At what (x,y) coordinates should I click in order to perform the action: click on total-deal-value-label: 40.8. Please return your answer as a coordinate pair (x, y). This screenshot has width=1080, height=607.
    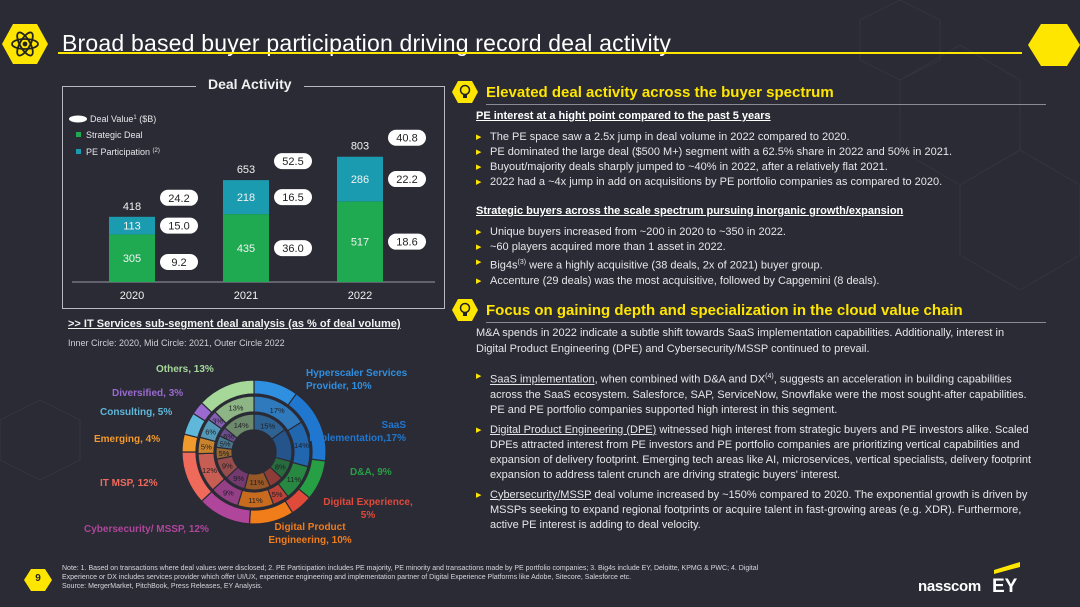
    Looking at the image, I should click on (406, 139).